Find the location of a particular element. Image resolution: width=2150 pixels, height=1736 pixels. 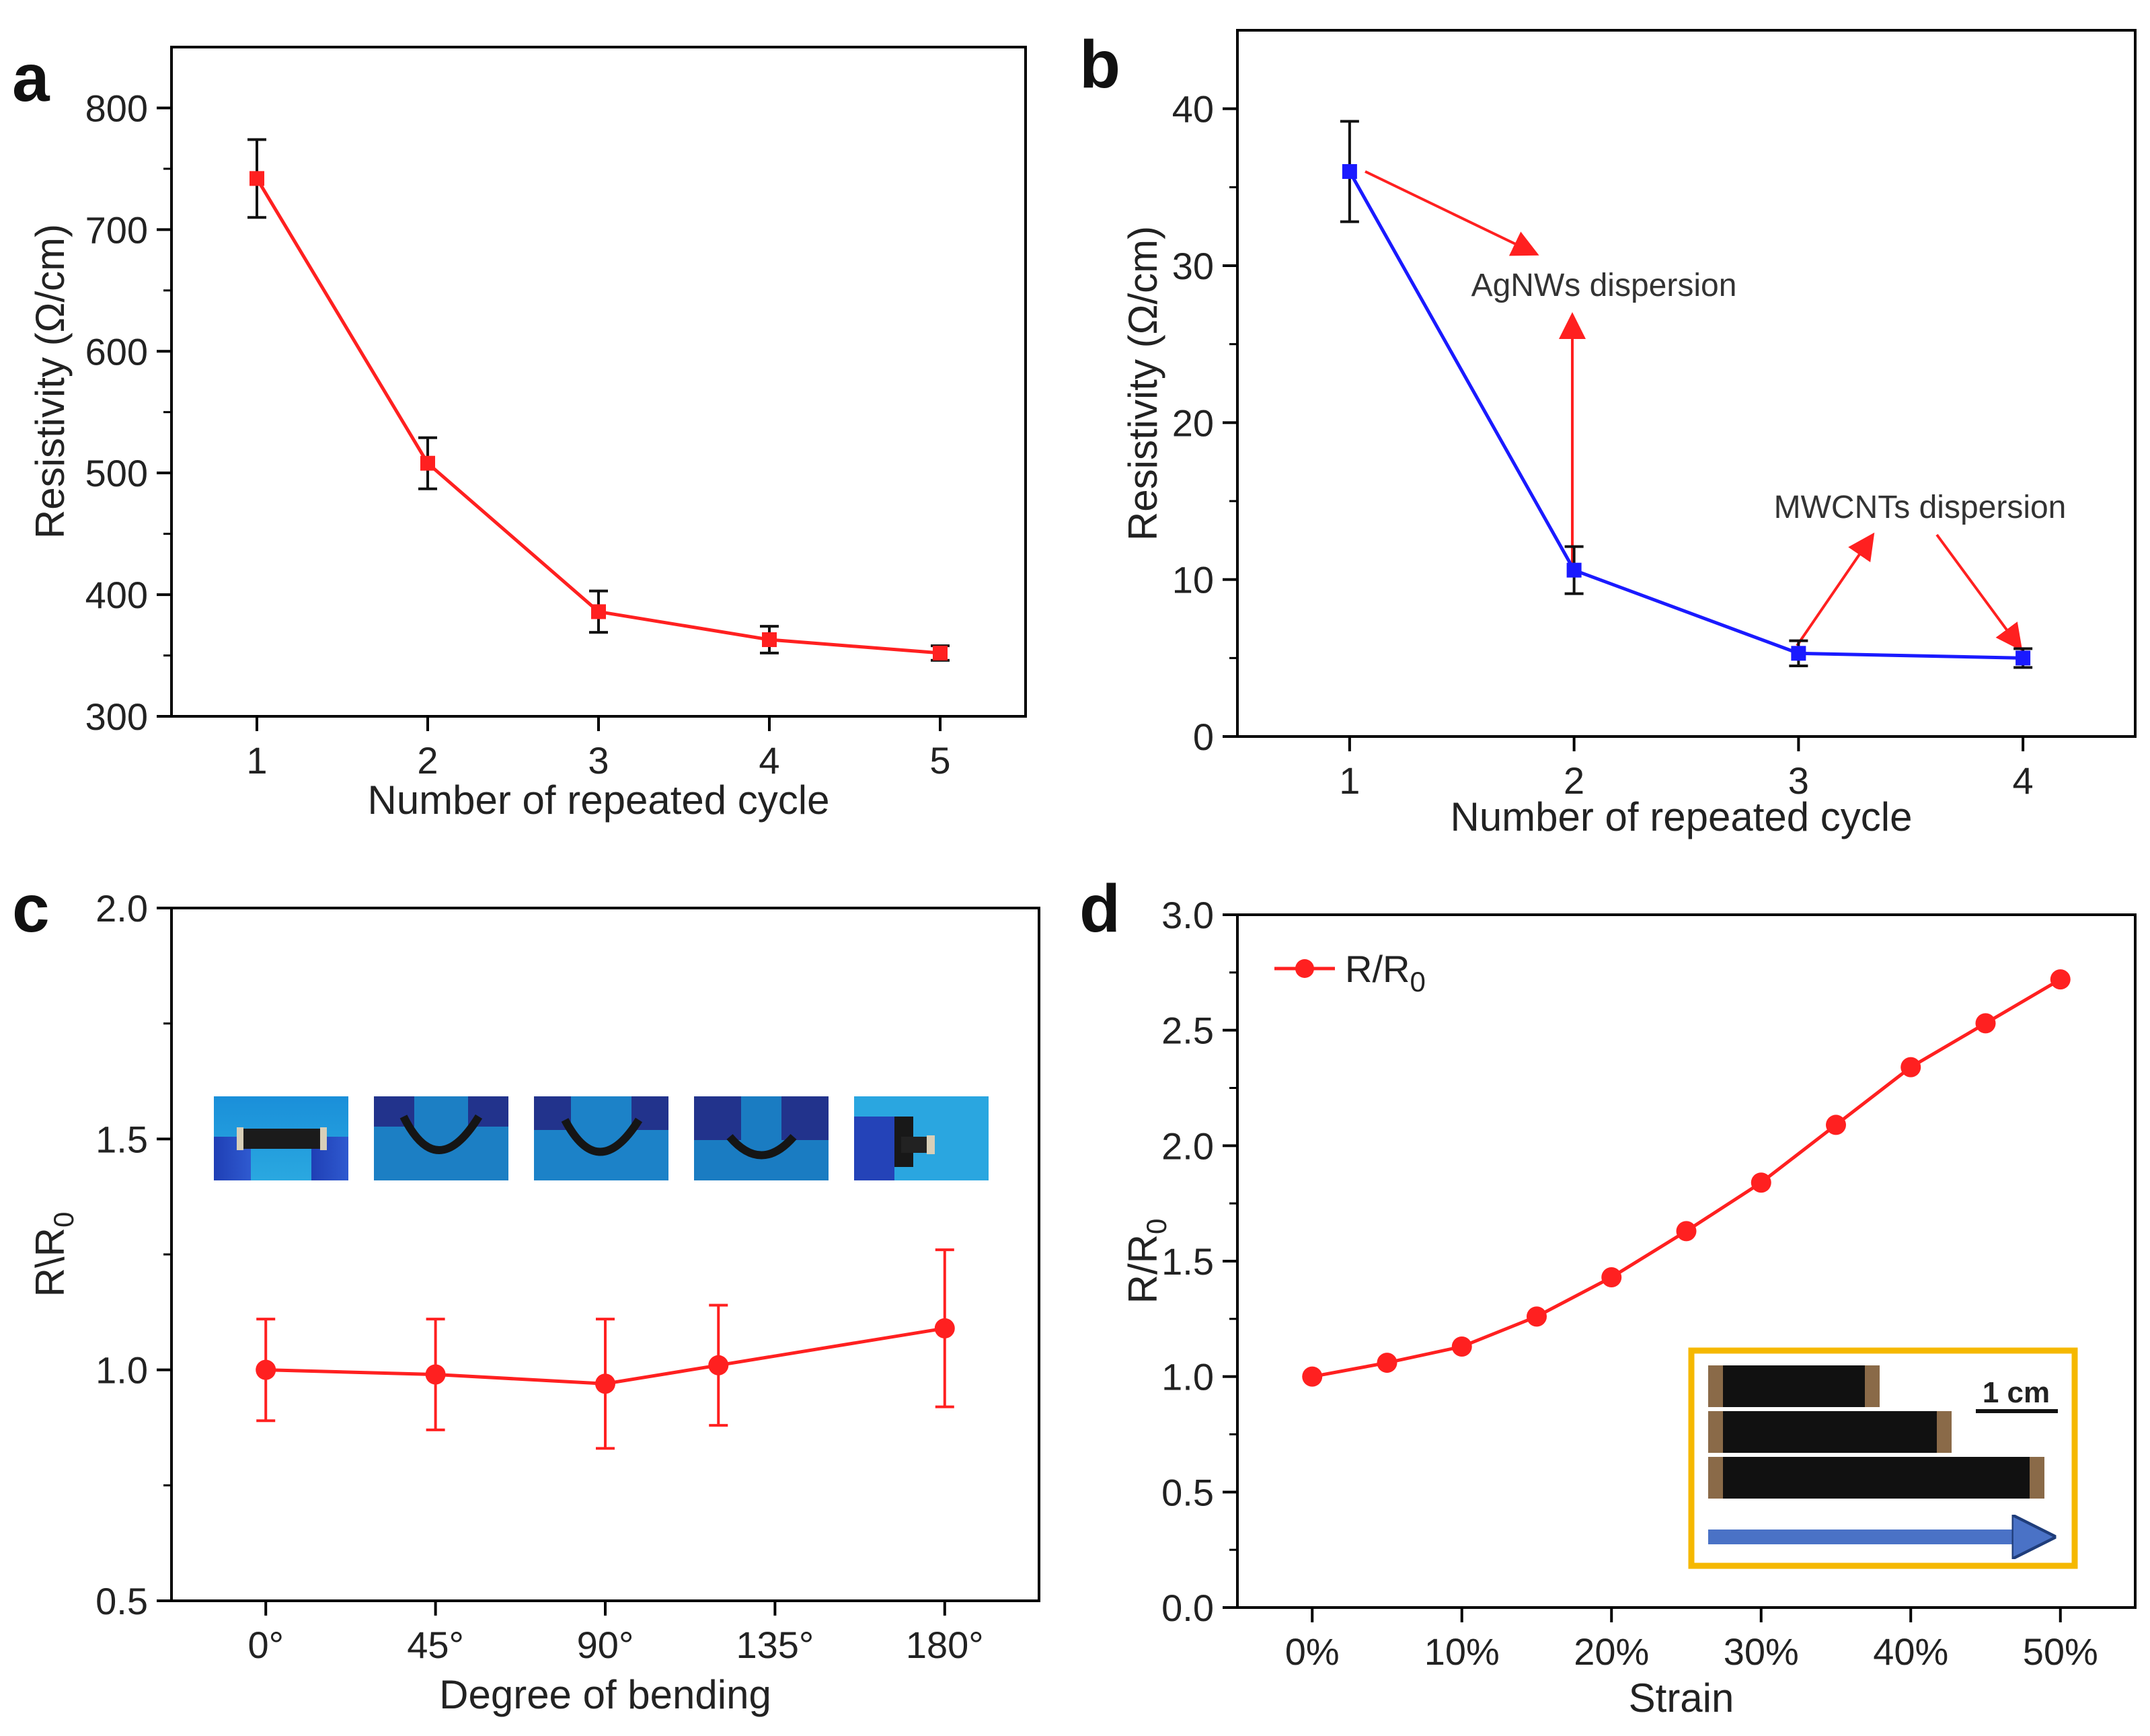

panel-letter-b: b is located at coordinates (1099, 64).